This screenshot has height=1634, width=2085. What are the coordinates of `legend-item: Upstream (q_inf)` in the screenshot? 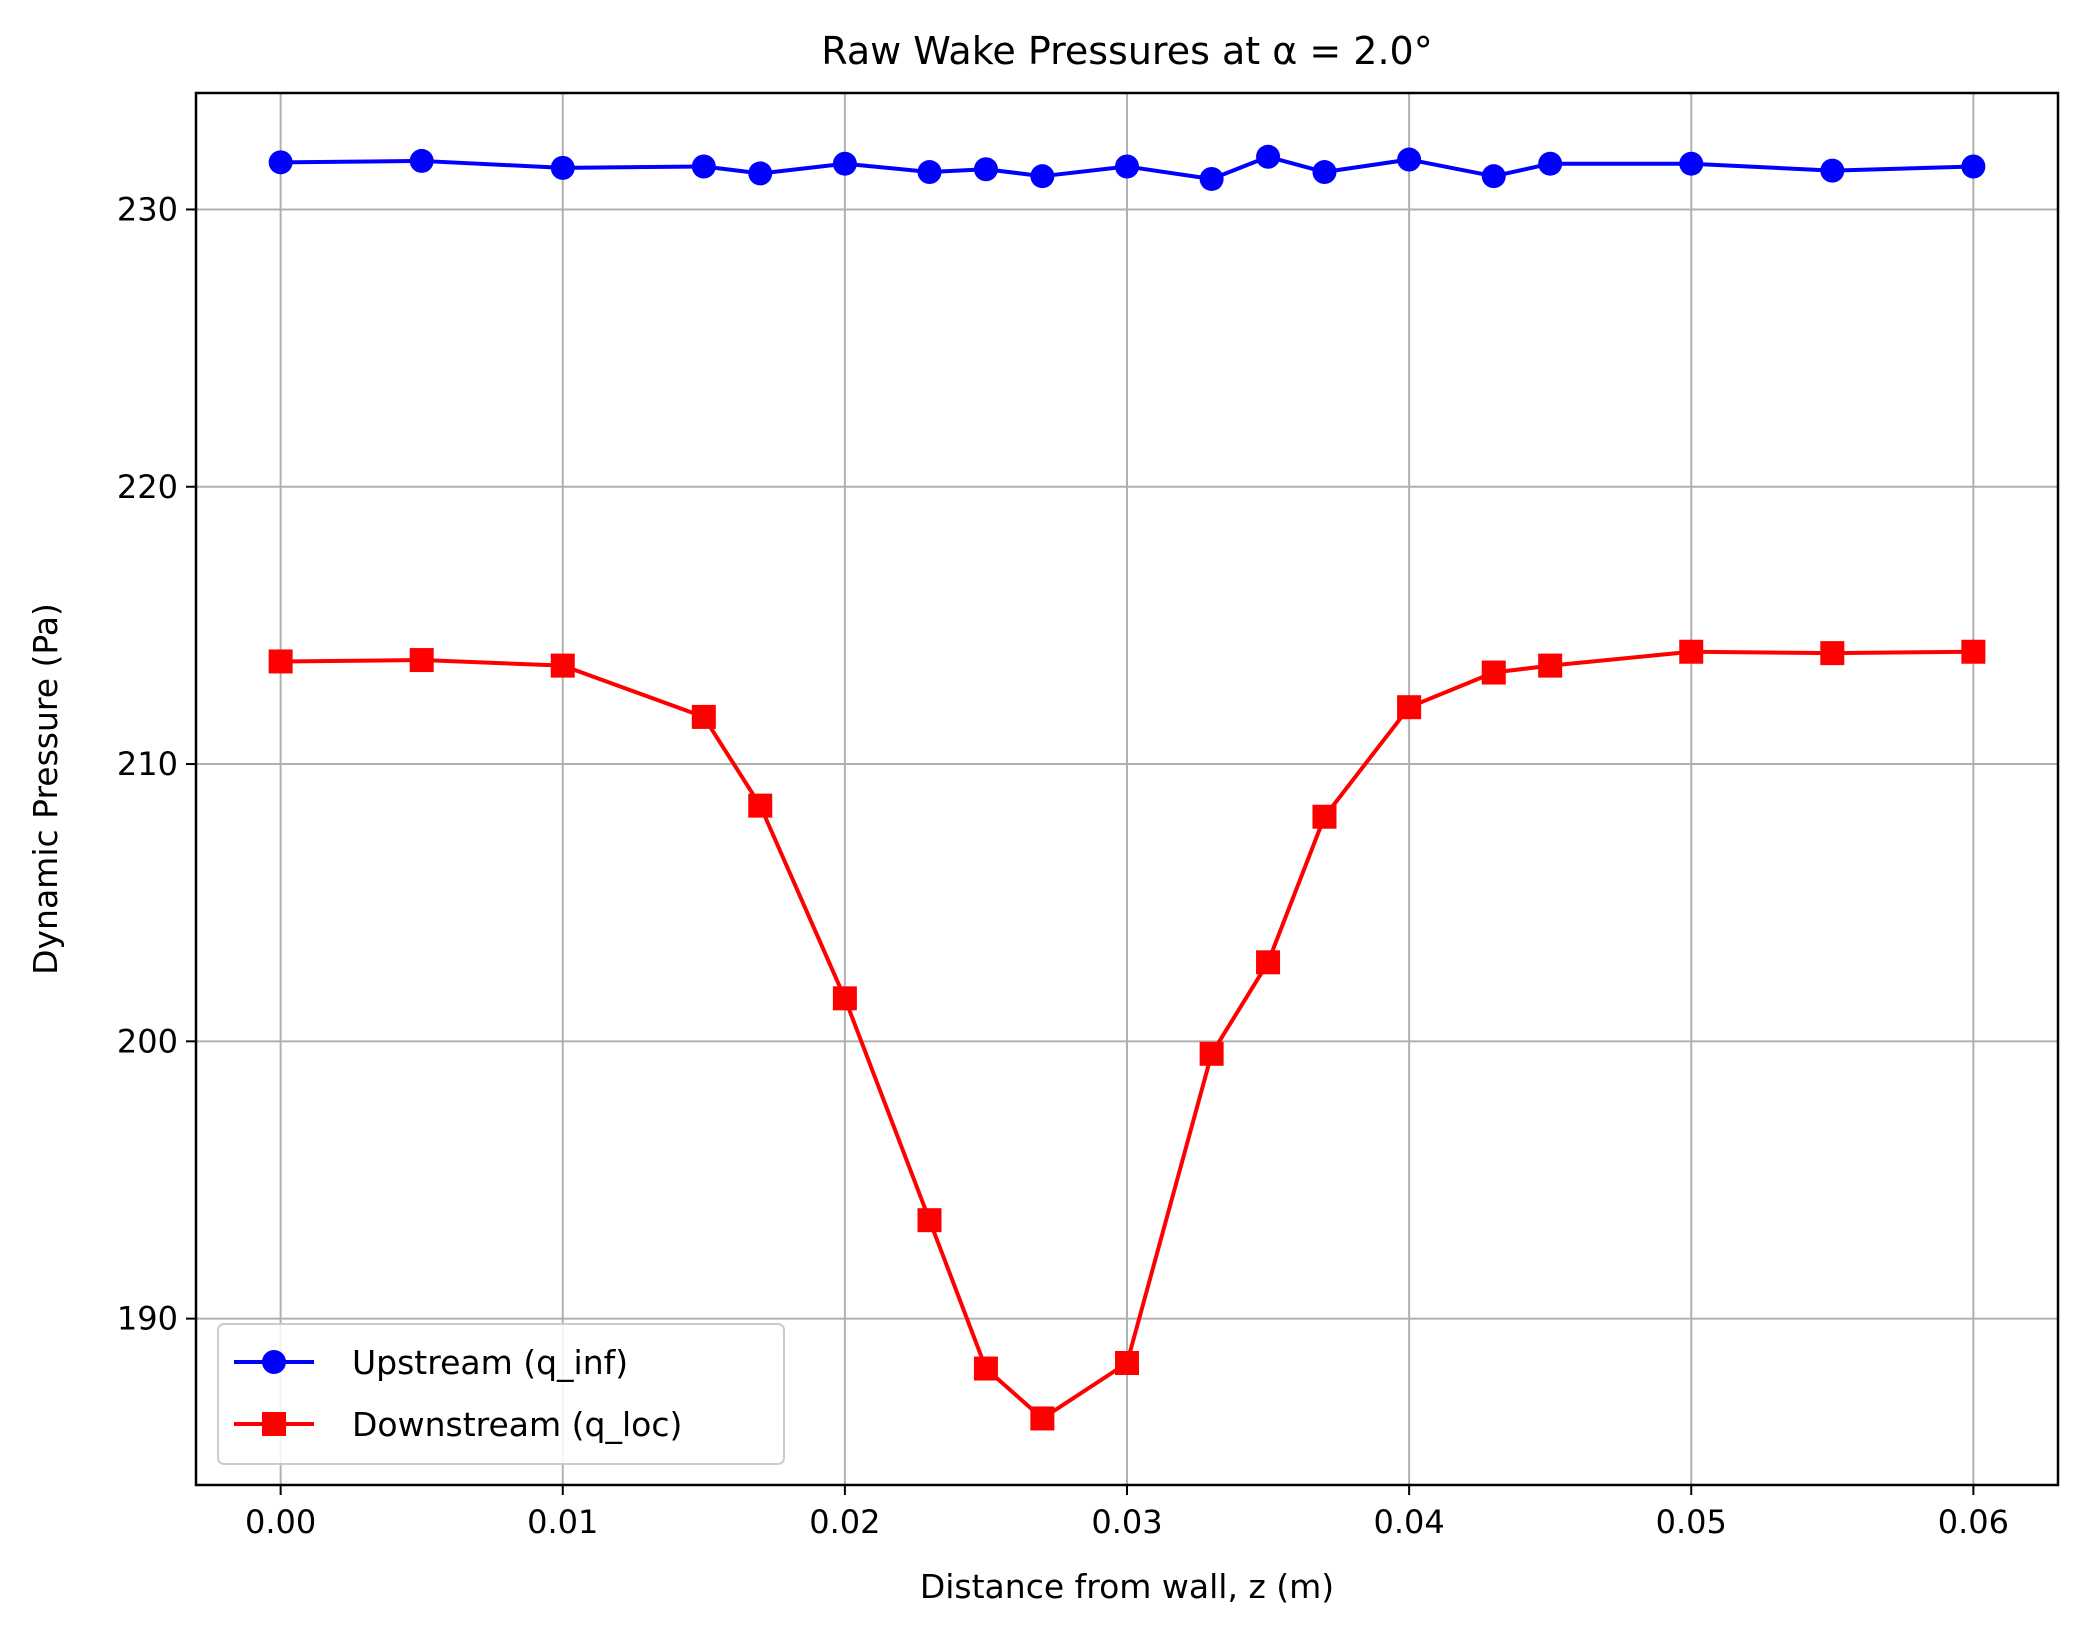 It's located at (431, 1362).